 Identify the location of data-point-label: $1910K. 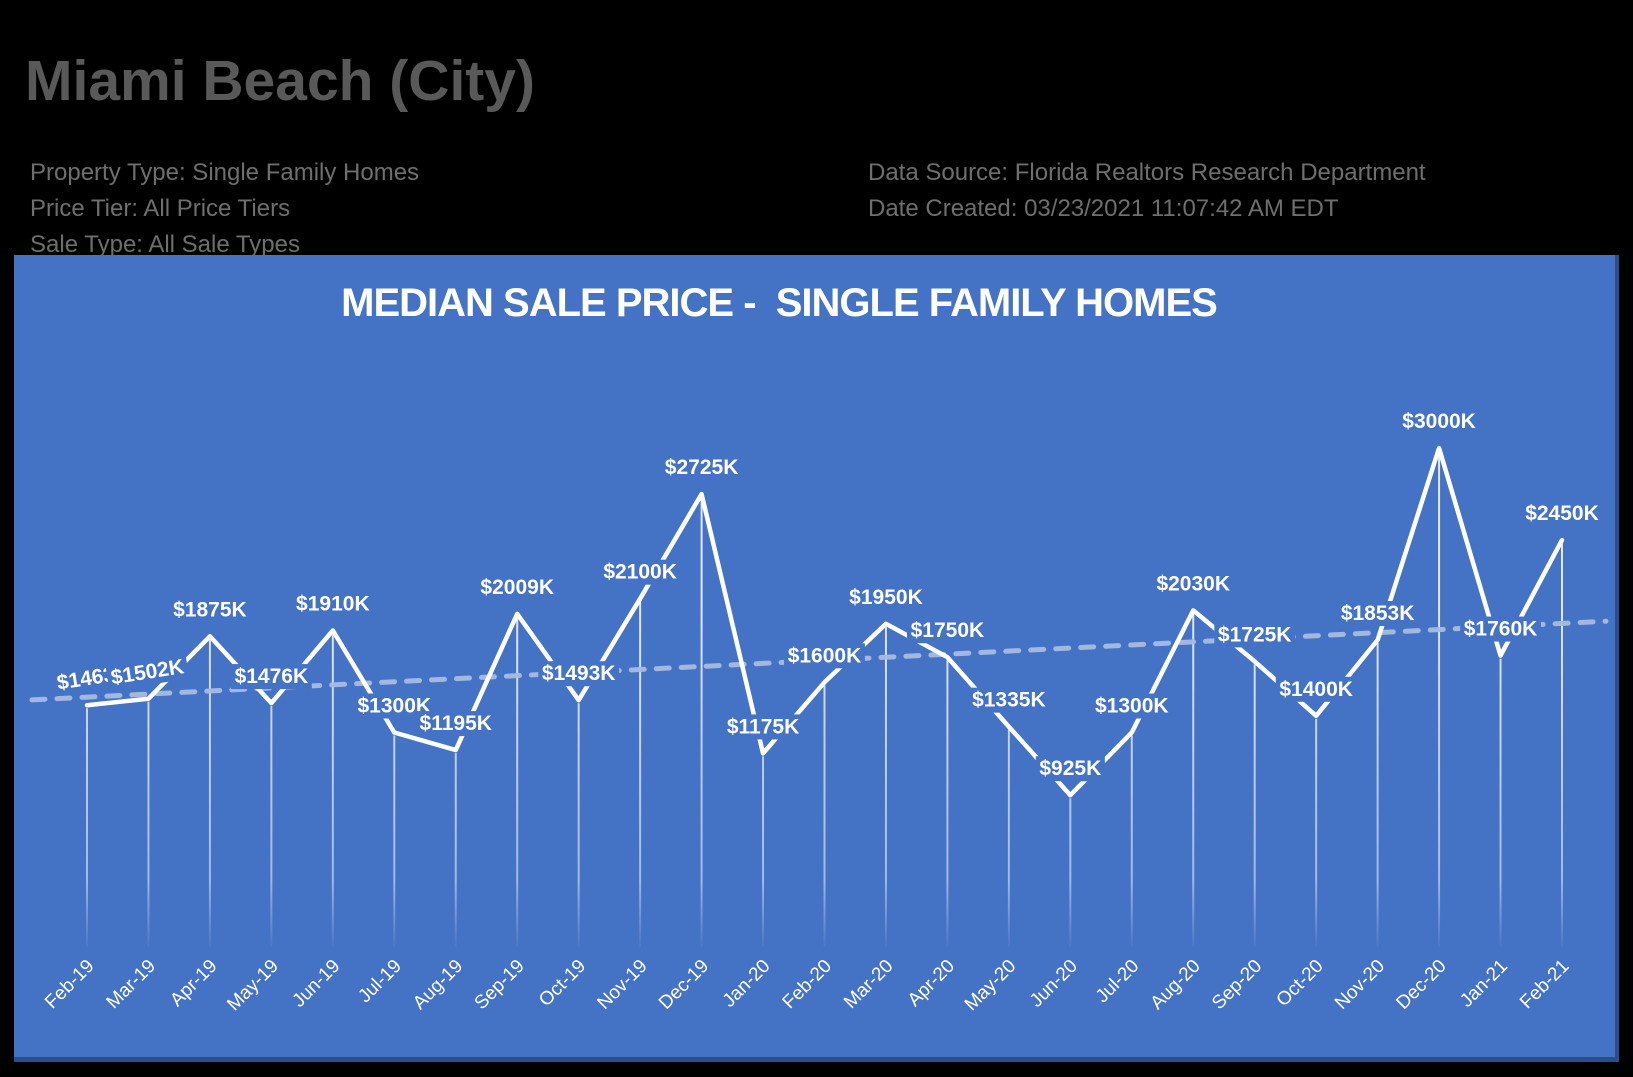
(333, 604).